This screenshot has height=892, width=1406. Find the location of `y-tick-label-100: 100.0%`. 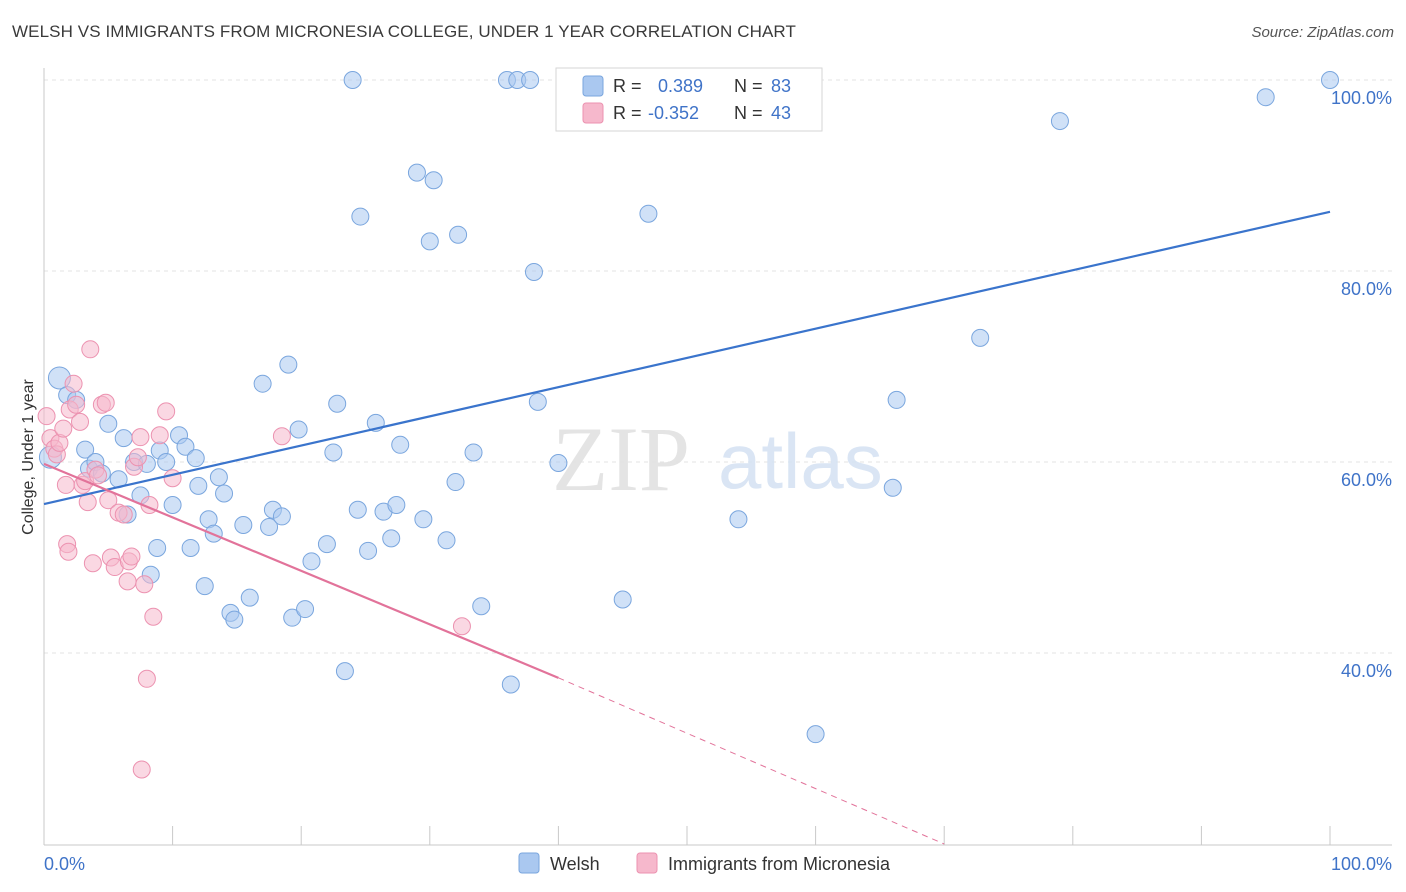

y-tick-label-100: 100.0% is located at coordinates (1361, 98).